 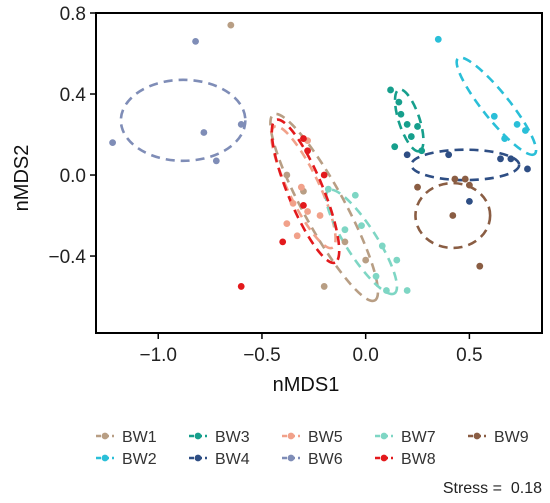 I want to click on y-tick-label: 0.8, so click(x=73, y=14).